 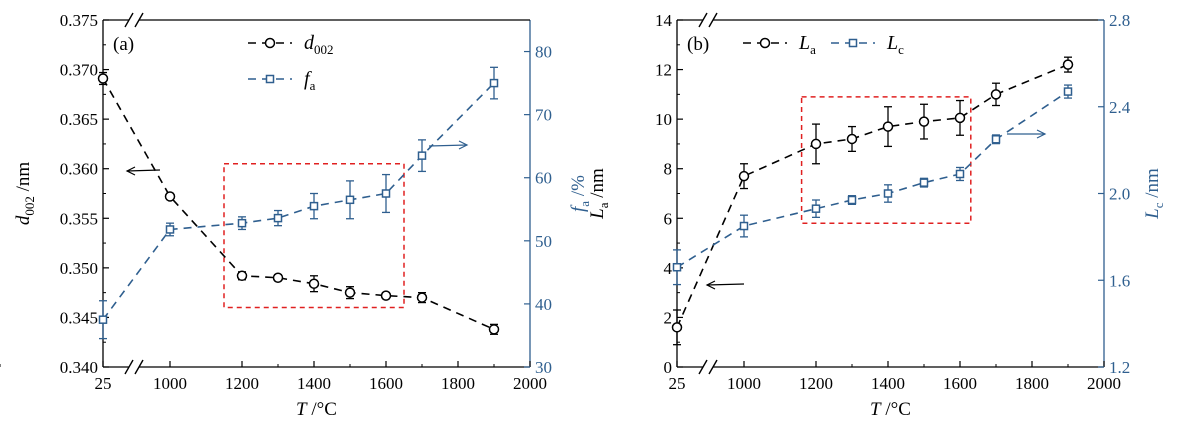 I want to click on y-left-tick-label: 14, so click(x=664, y=20).